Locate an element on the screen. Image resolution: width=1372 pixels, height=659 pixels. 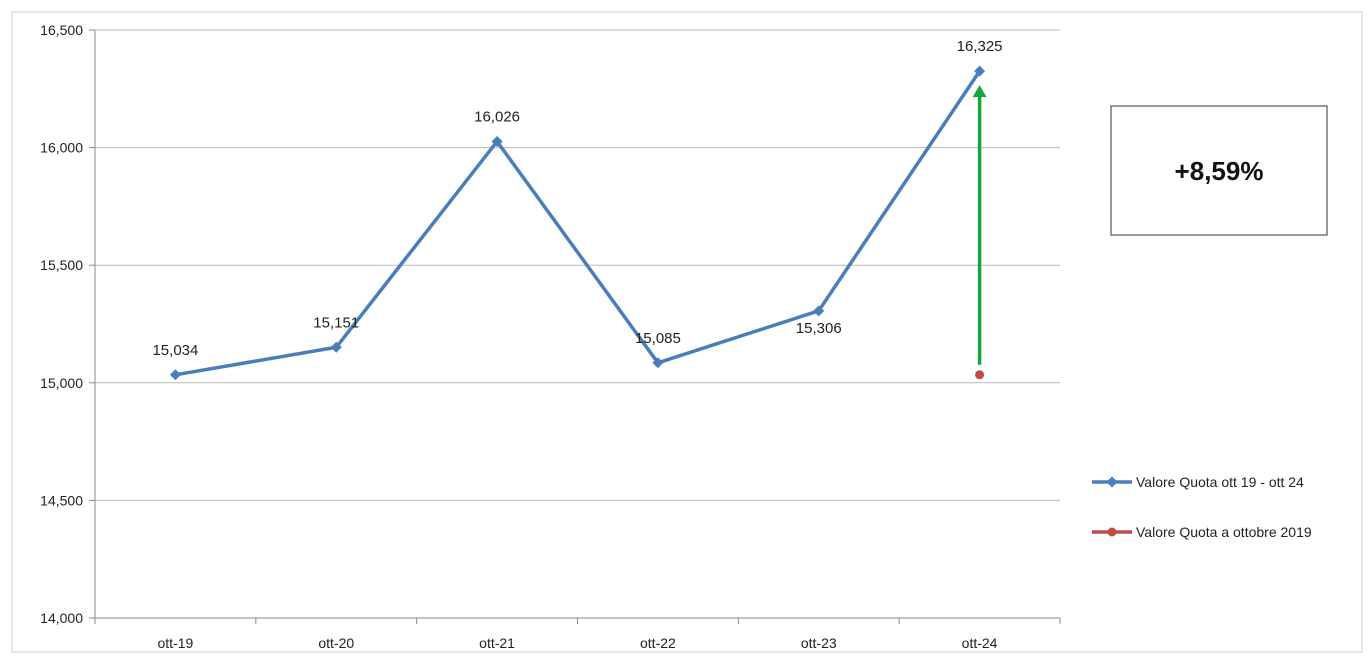
y-tick-label: 16,500 is located at coordinates (61, 30).